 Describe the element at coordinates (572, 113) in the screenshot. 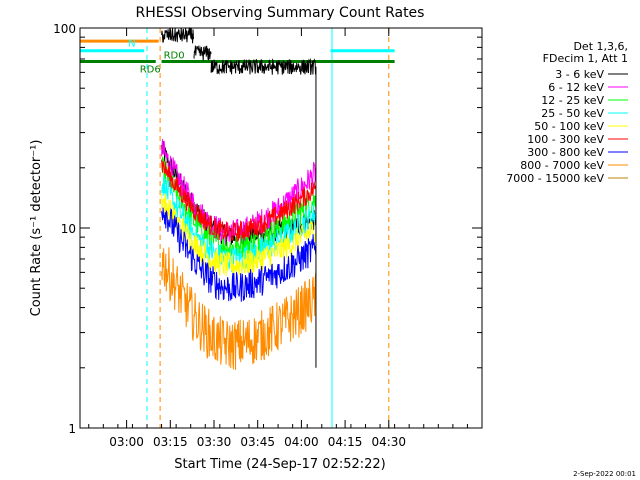

I see `legend-label-3: 25 - 50 keV` at that location.